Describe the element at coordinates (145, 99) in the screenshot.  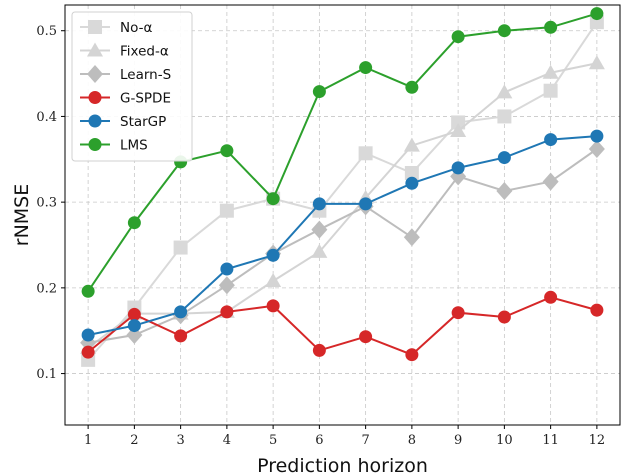
I see `legend-label: G-SPDE` at that location.